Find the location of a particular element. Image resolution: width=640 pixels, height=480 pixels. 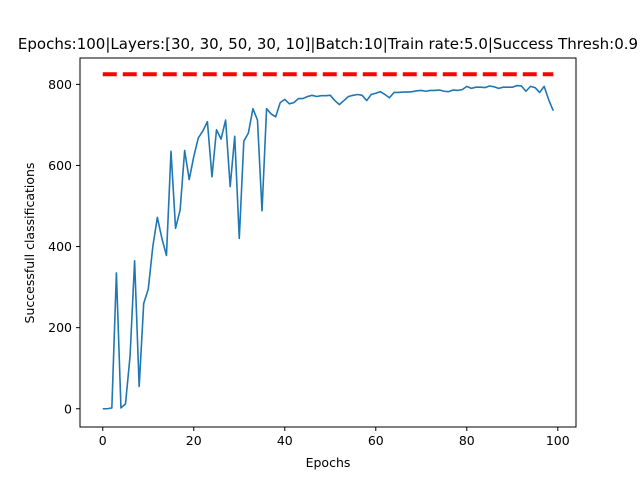

x-tick-label: 100 is located at coordinates (558, 440).